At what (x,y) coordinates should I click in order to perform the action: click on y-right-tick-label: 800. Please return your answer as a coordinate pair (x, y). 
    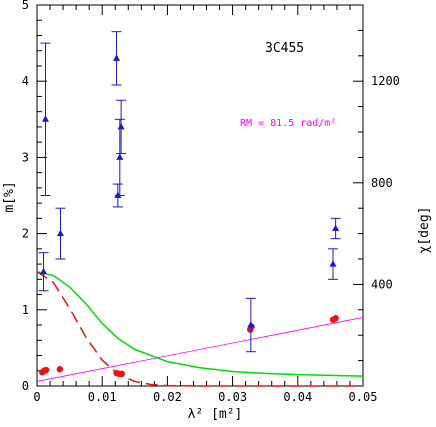
    Looking at the image, I should click on (382, 183).